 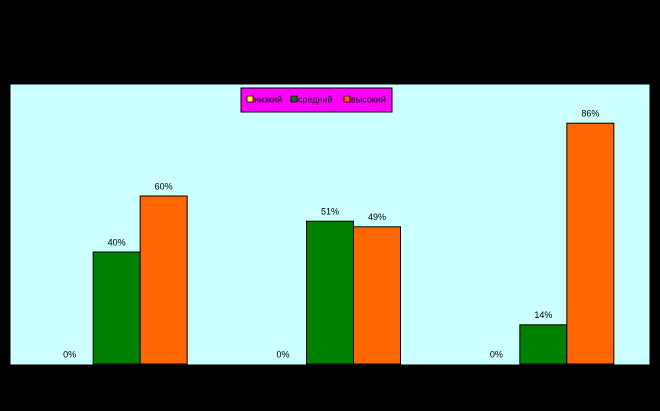 I want to click on data-label: 40%, so click(x=117, y=242).